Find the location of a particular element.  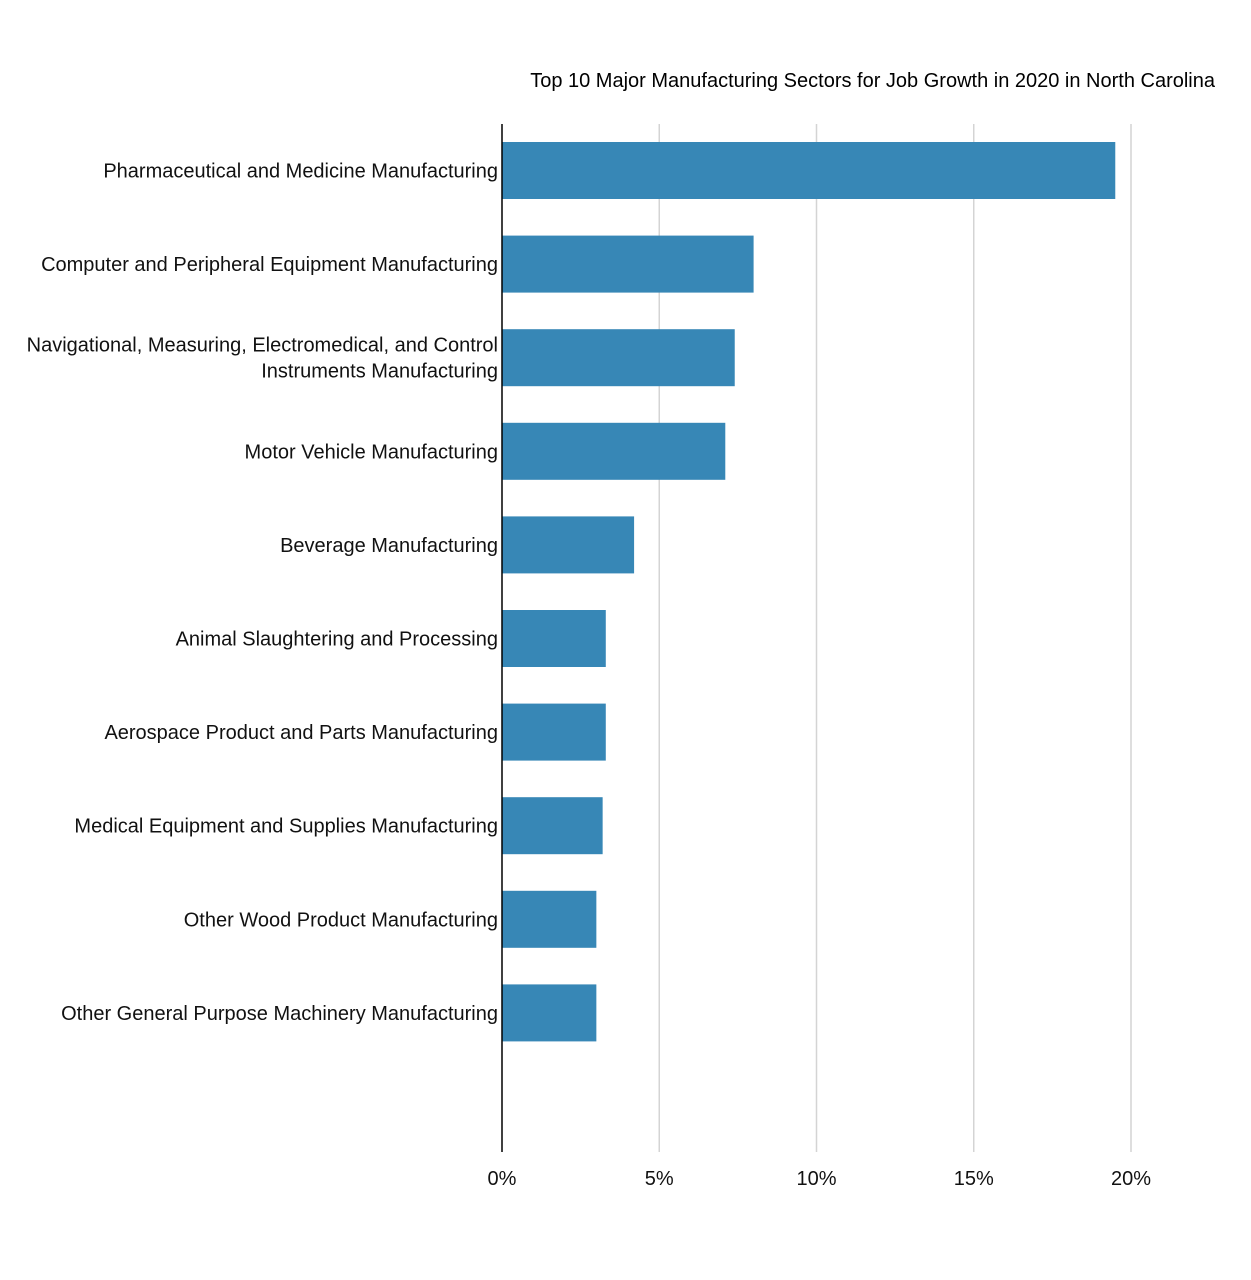

category-label: Other Wood Product Manufacturing is located at coordinates (341, 920).